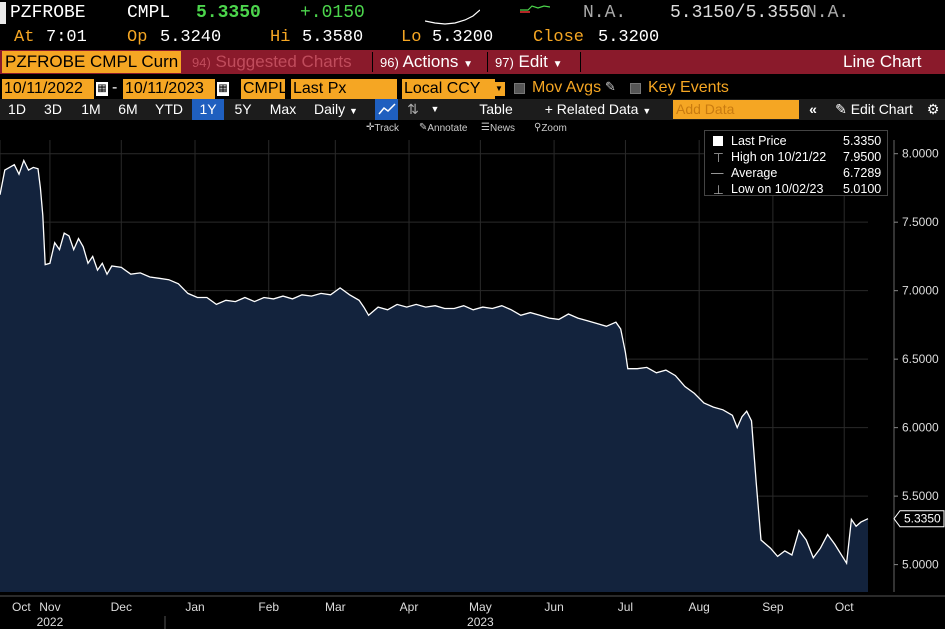 Image resolution: width=945 pixels, height=629 pixels. What do you see at coordinates (625, 607) in the screenshot?
I see `x-tick-label: Jul` at bounding box center [625, 607].